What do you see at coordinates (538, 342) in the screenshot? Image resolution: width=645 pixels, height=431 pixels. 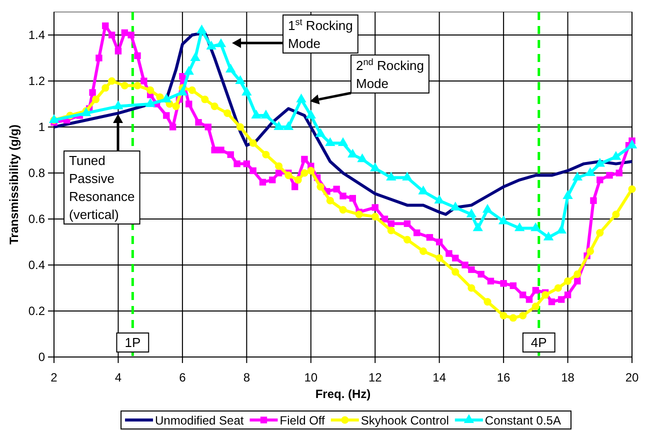 I see `ref-line-label: 4P` at bounding box center [538, 342].